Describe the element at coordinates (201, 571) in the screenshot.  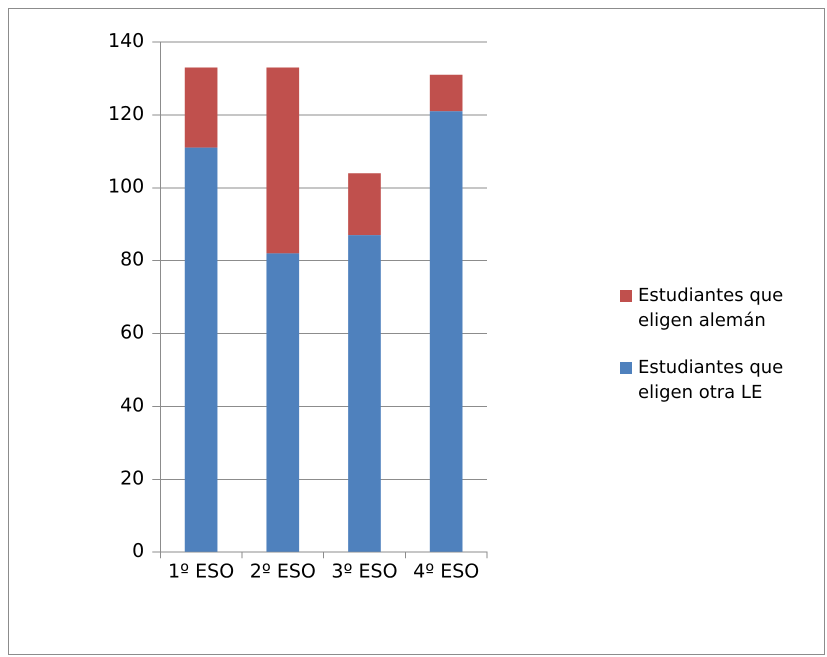
I see `x-tick-label: 1º ESO` at that location.